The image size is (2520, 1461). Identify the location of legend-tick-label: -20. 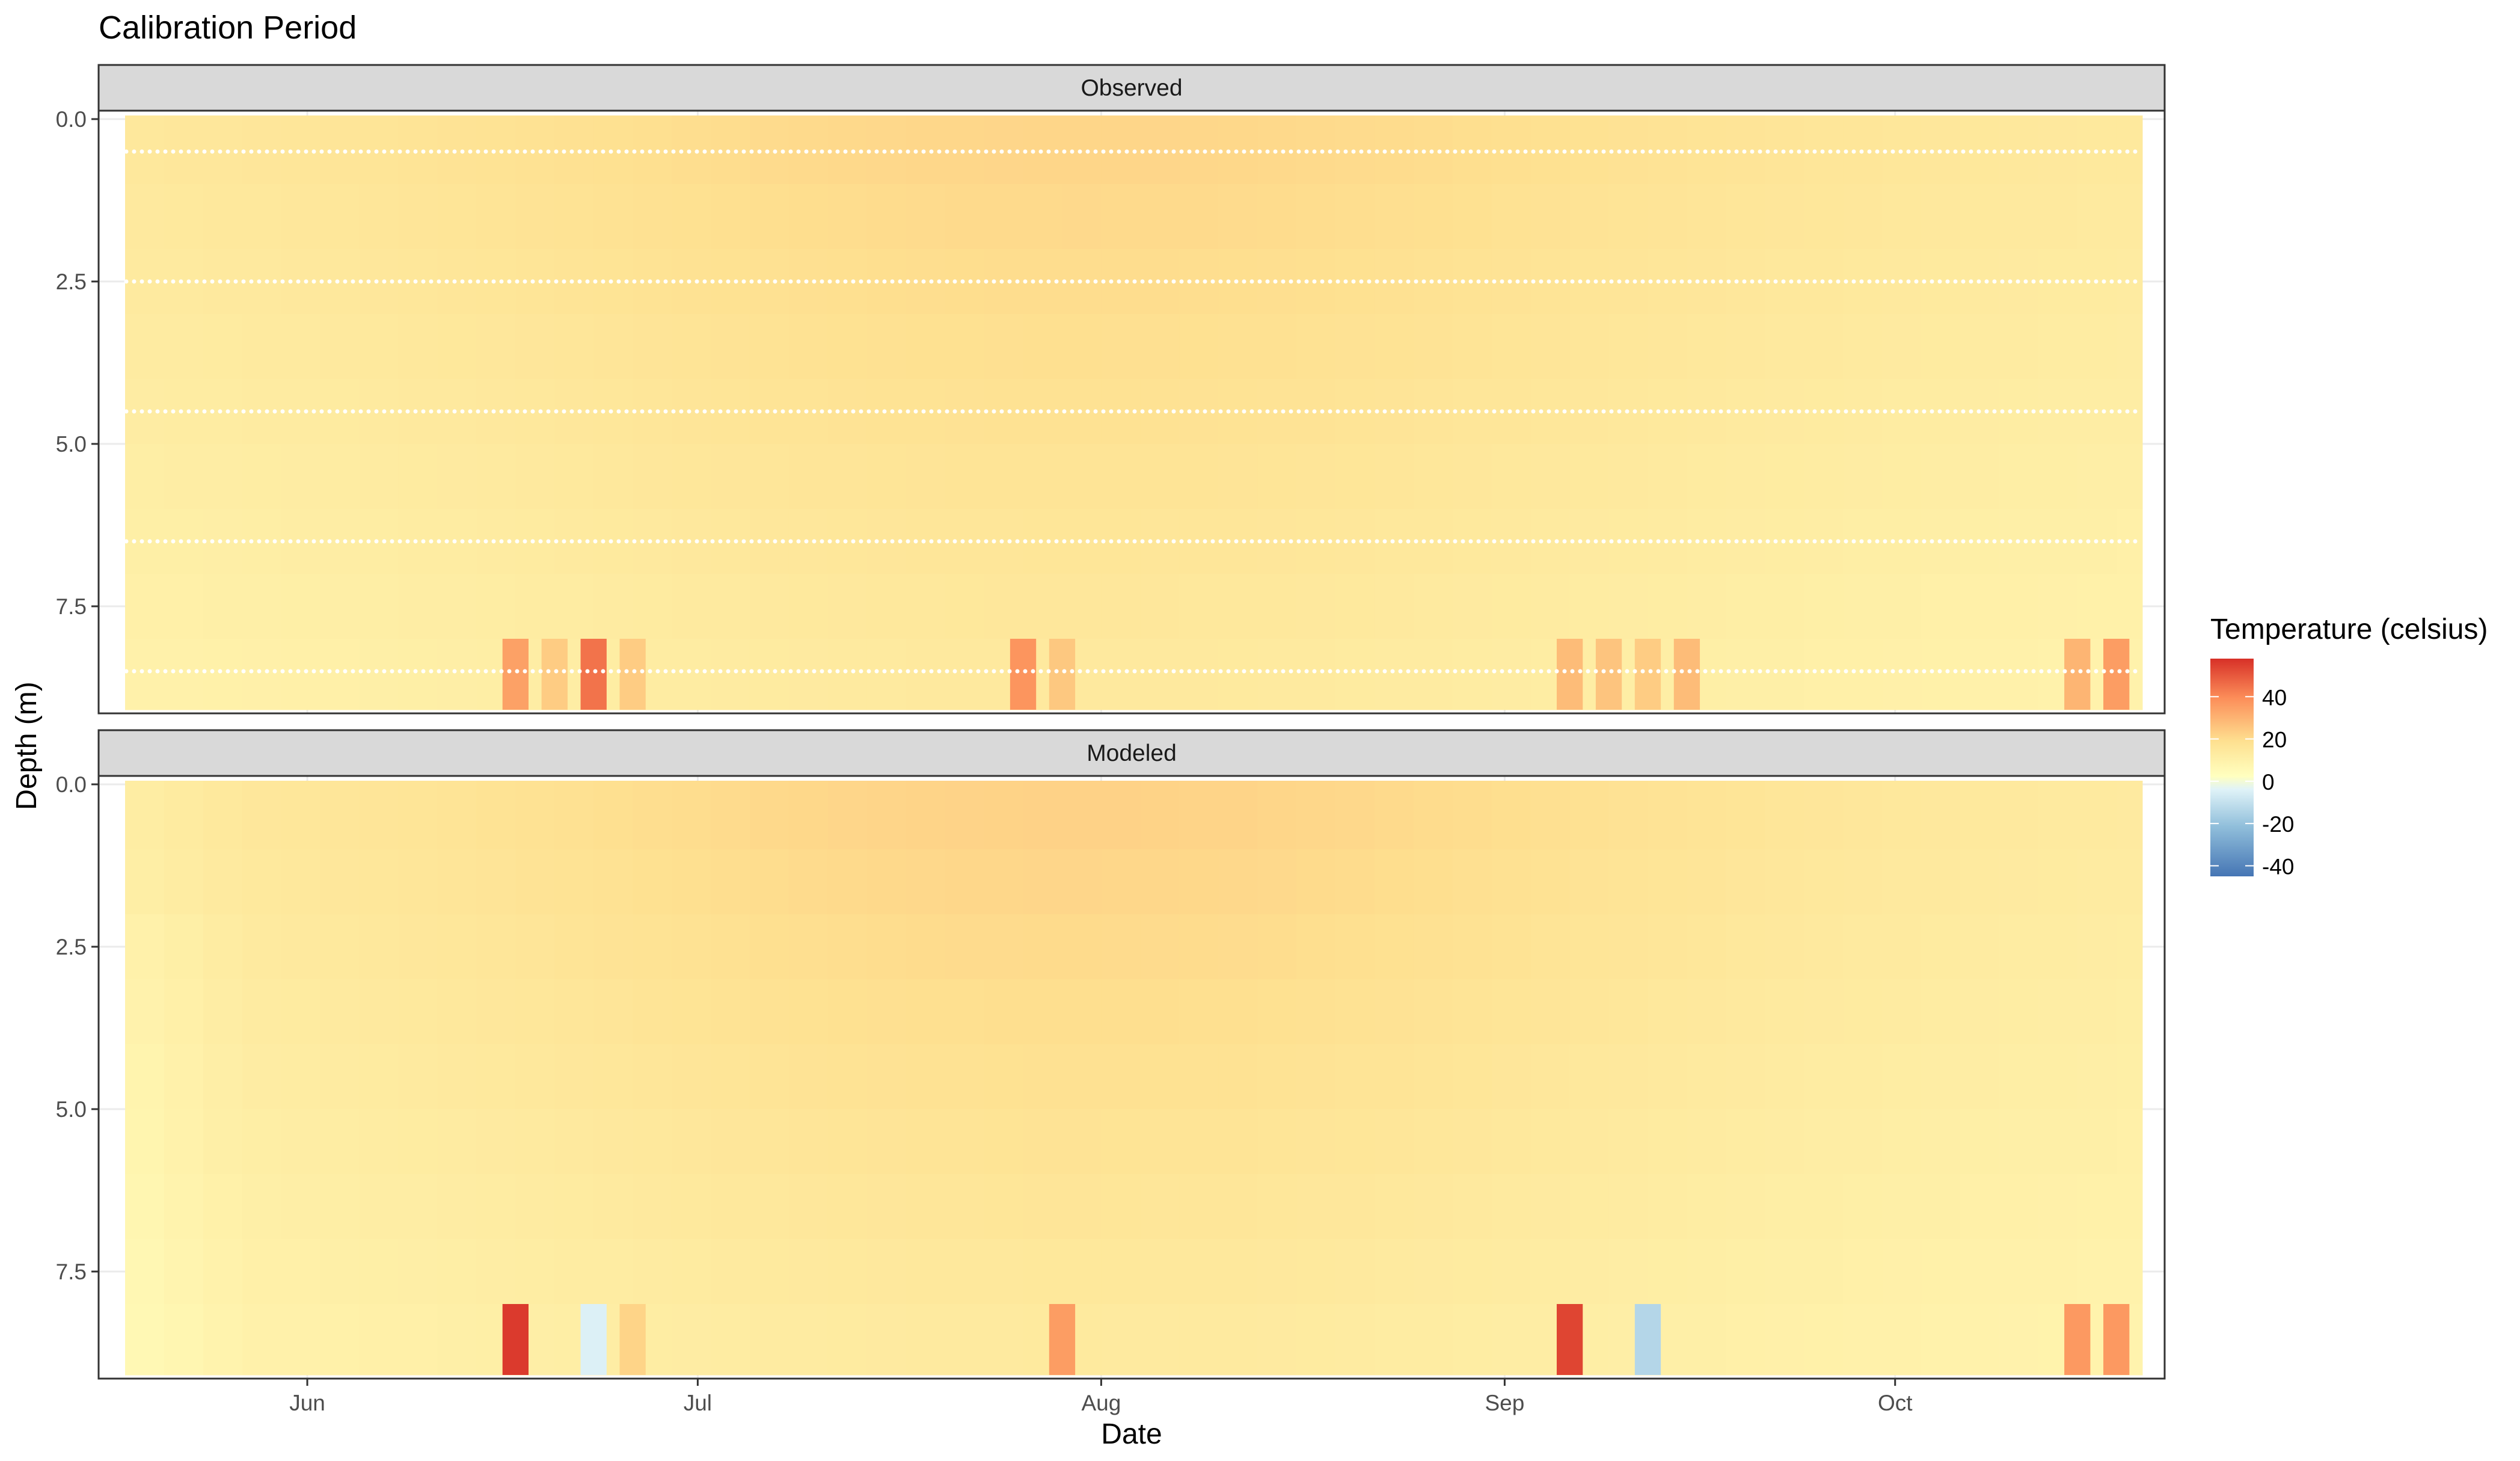
(2278, 824).